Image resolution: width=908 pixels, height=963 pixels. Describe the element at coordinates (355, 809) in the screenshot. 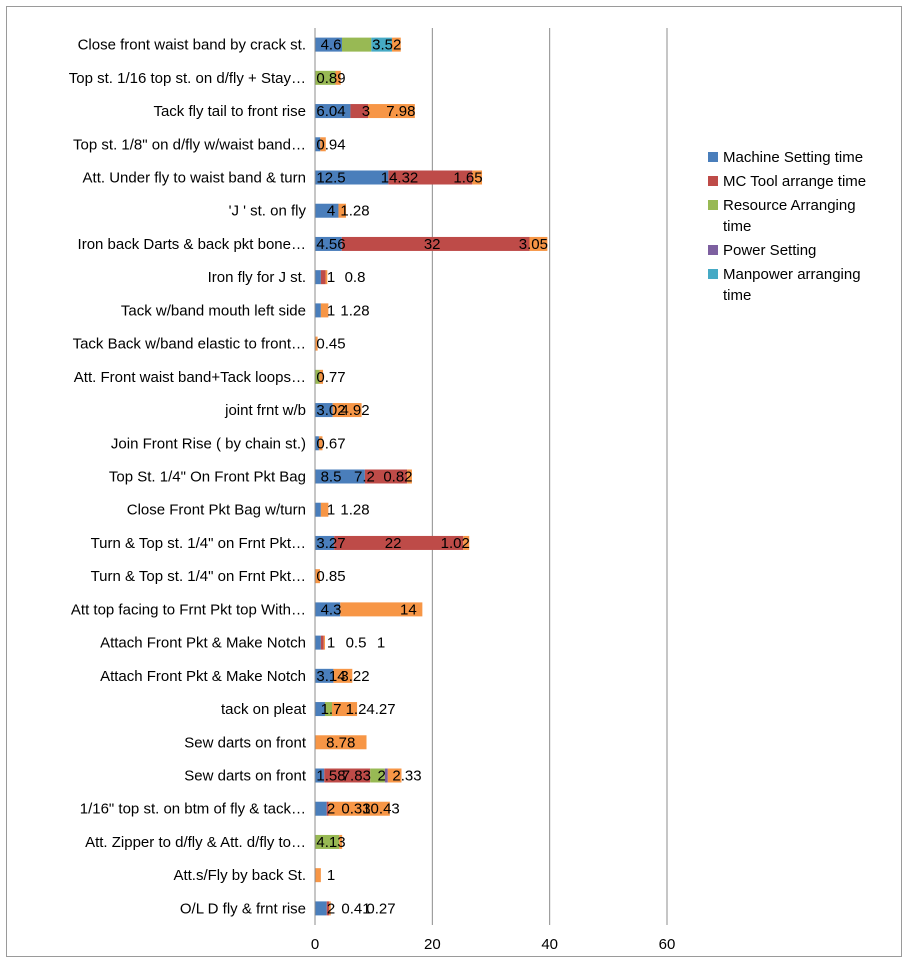

I see `data-label: 0.33` at that location.